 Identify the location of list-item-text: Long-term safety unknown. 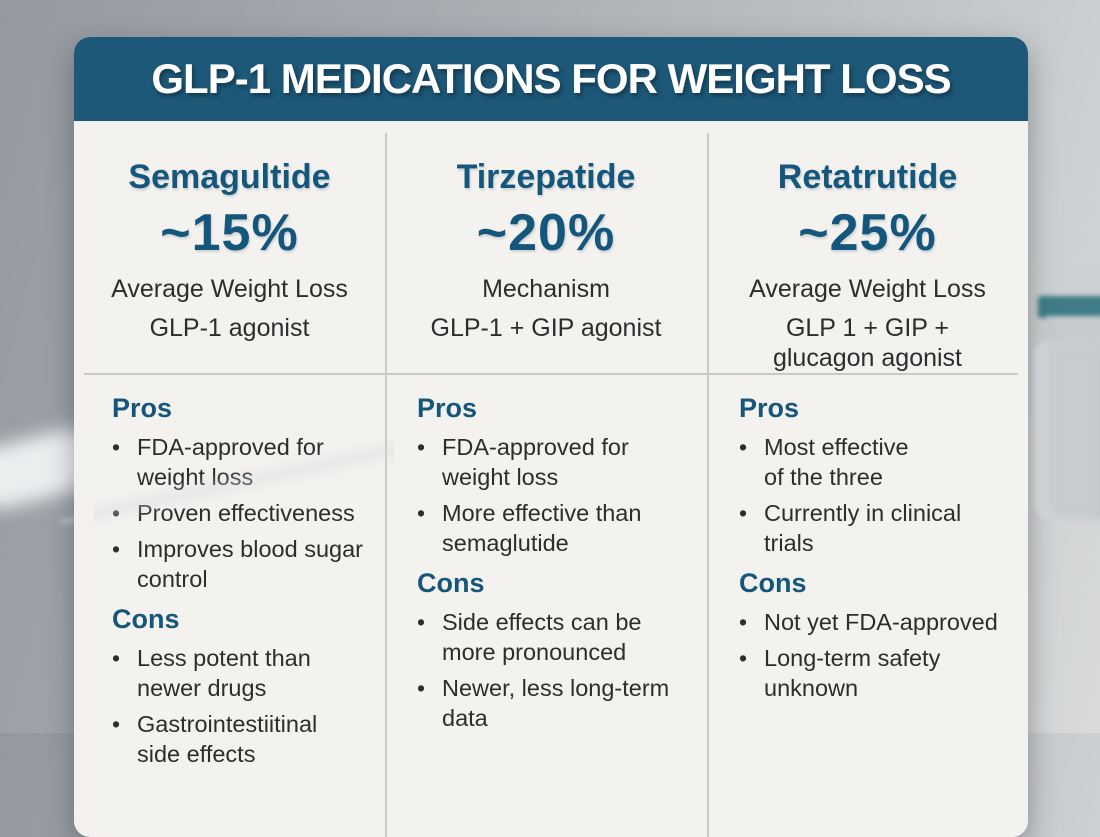
(852, 673).